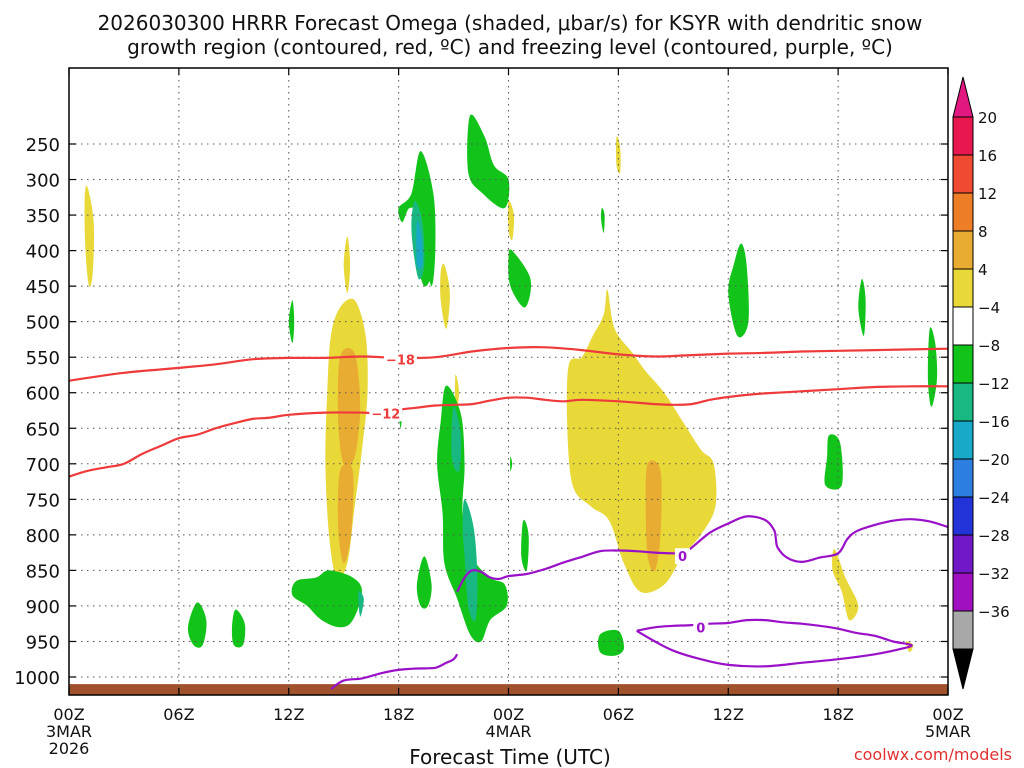  Describe the element at coordinates (43, 145) in the screenshot. I see `y-tick-label-250: 250` at that location.